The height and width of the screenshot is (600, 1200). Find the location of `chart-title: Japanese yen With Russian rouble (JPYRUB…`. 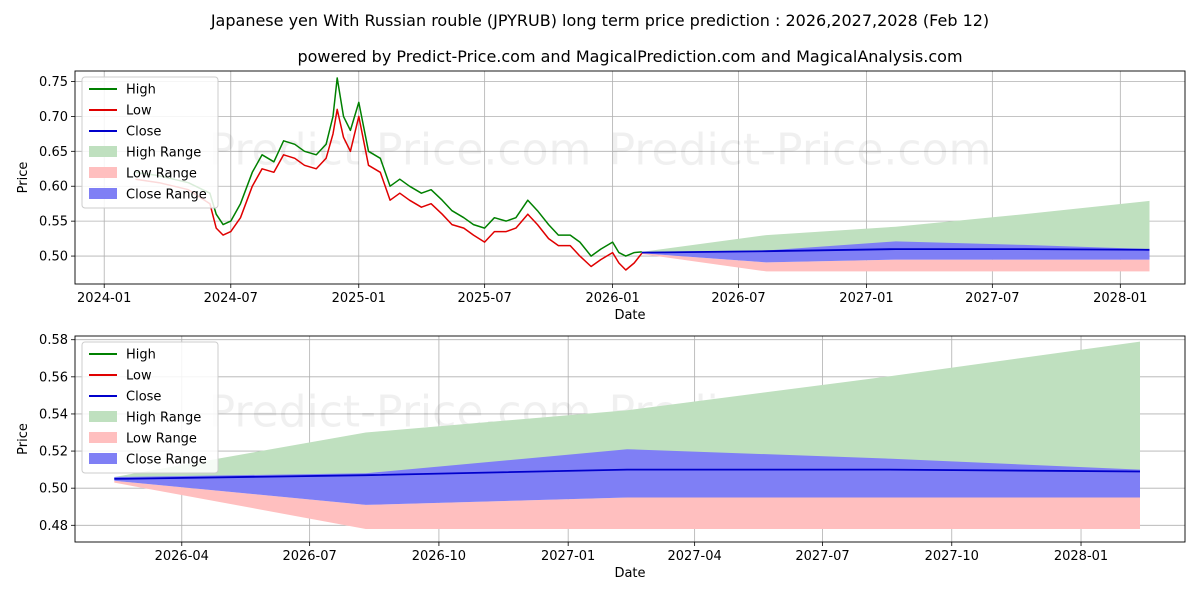

chart-title: Japanese yen With Russian rouble (JPYRUB… is located at coordinates (599, 20).